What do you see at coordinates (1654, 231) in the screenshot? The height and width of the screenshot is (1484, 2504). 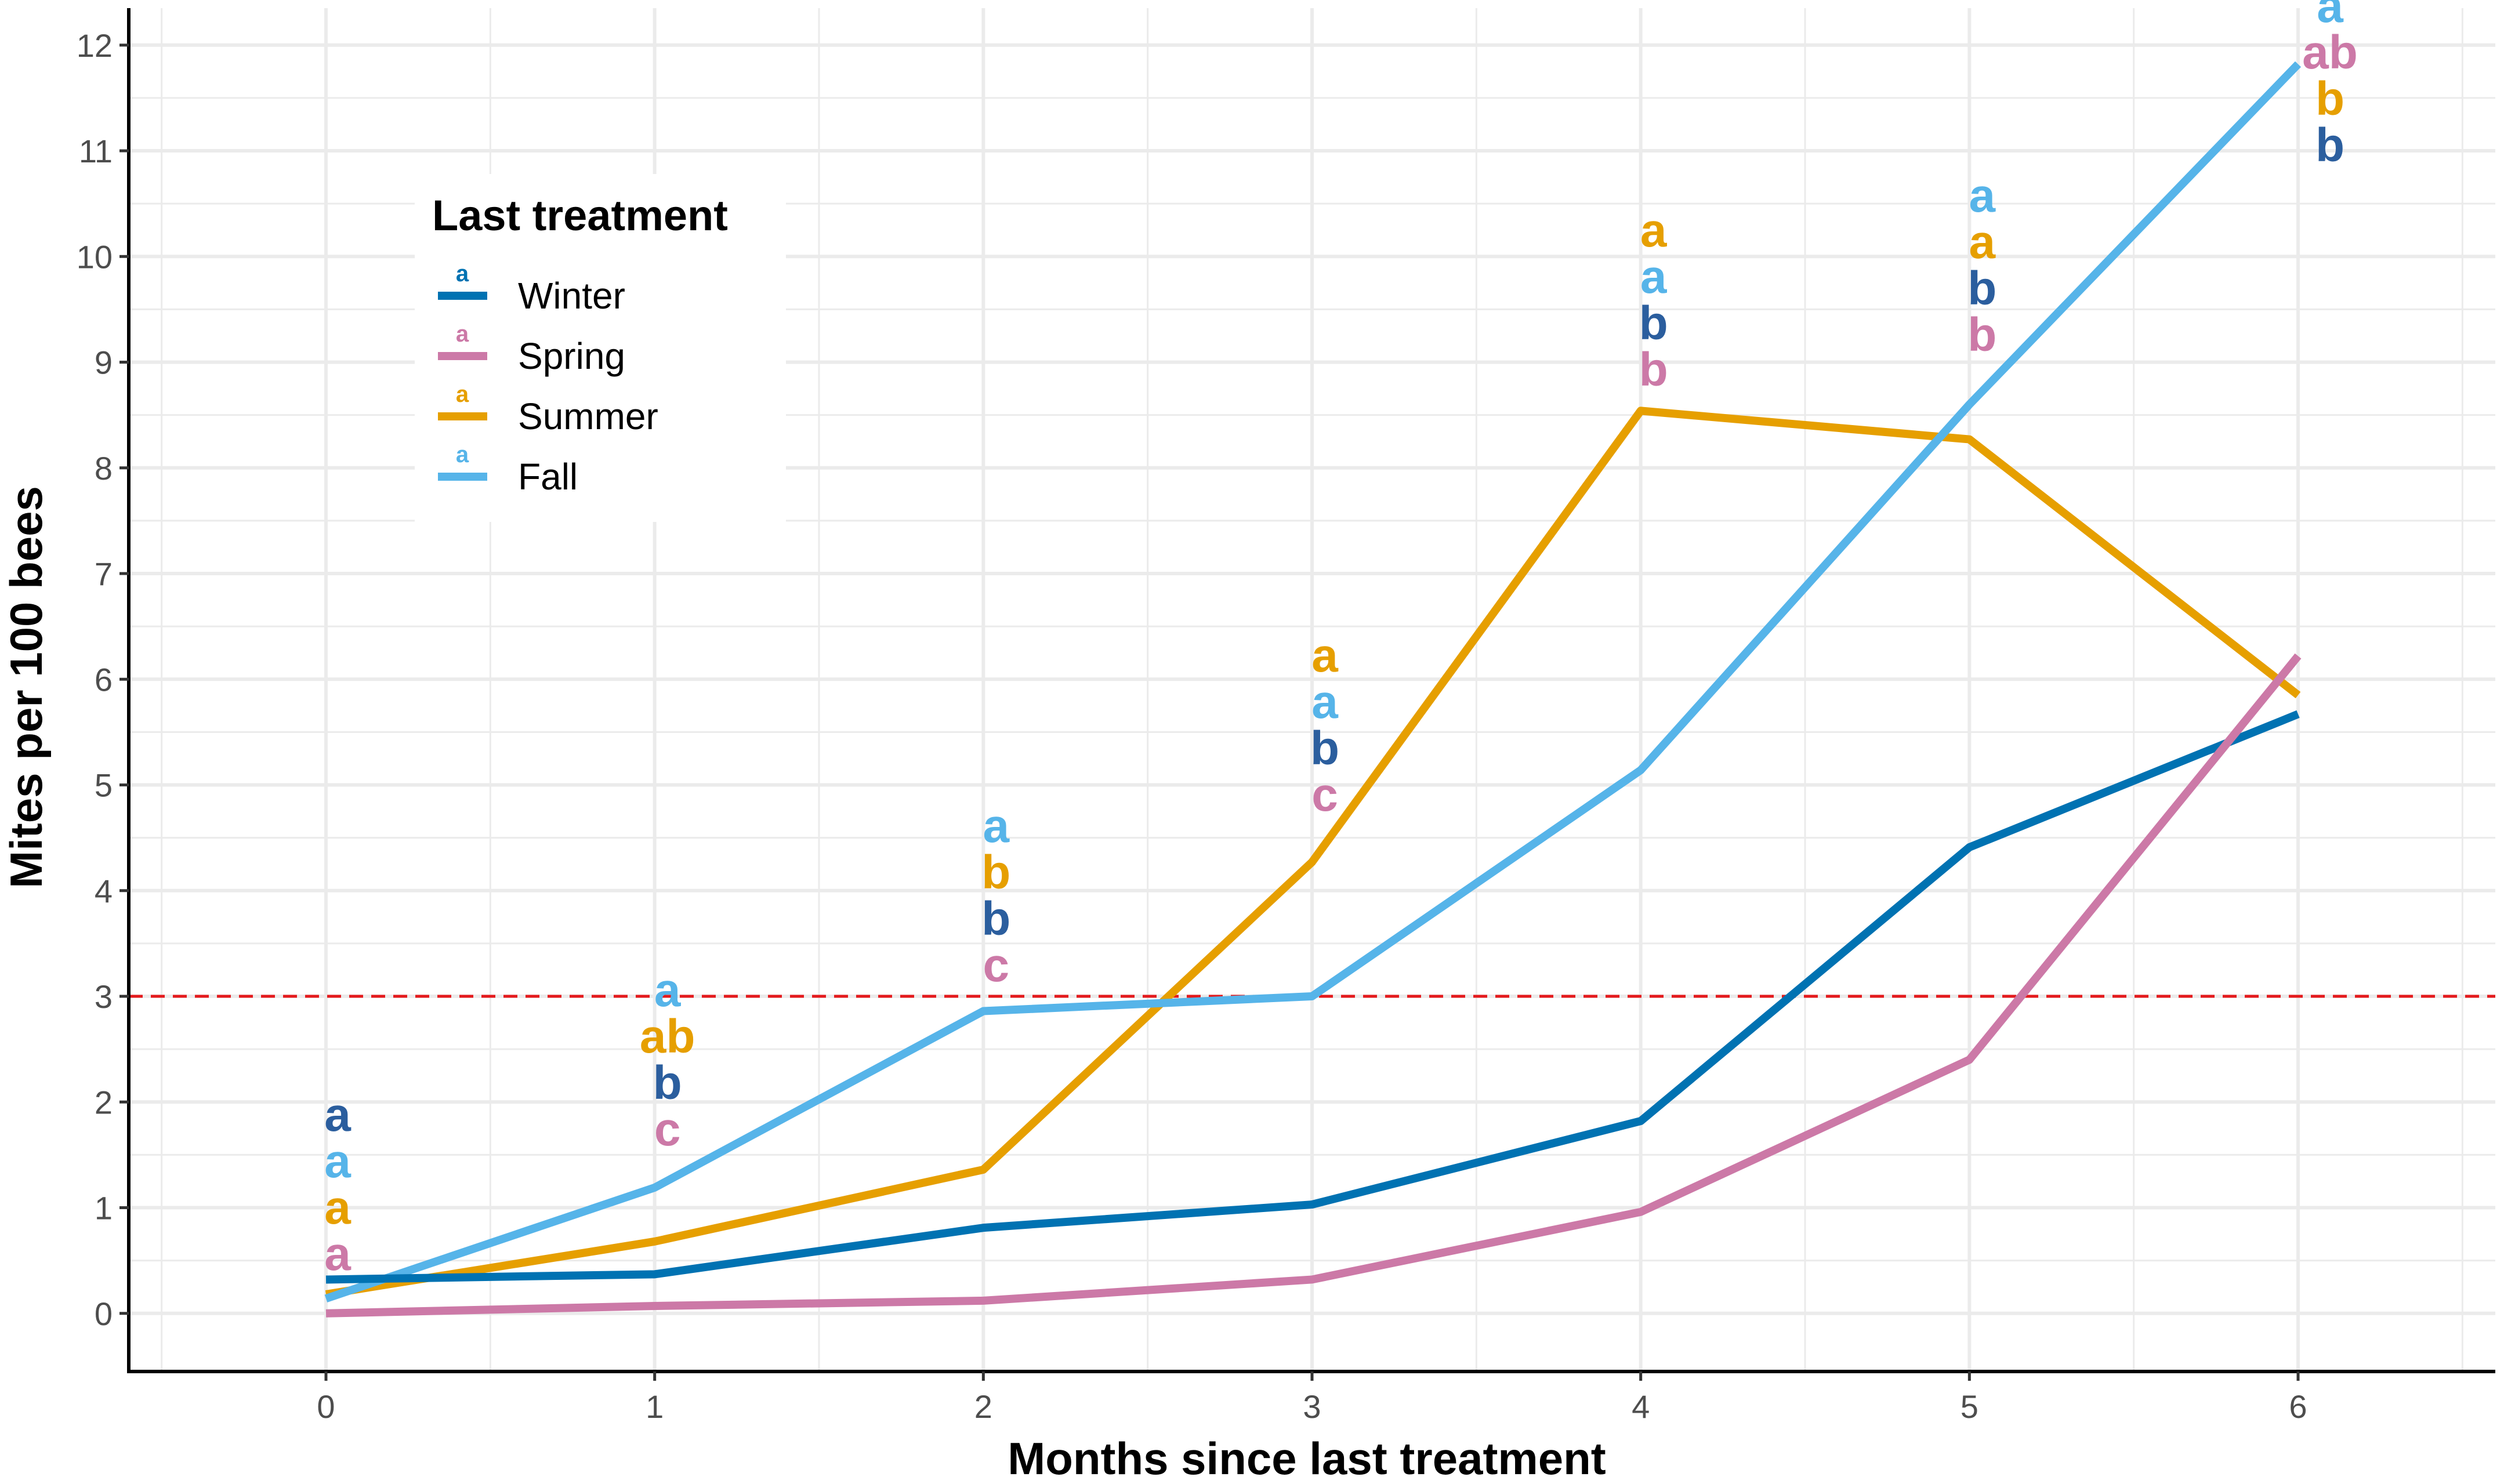 I see `sig-letter-x4-summer: a` at bounding box center [1654, 231].